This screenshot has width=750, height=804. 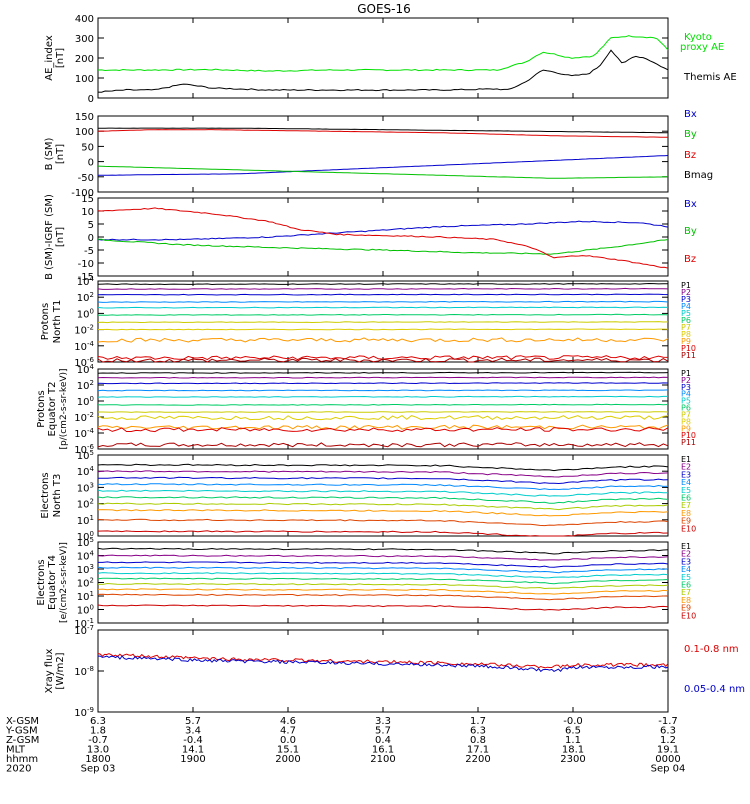 I want to click on channel-e6-line, so click(x=383, y=581).